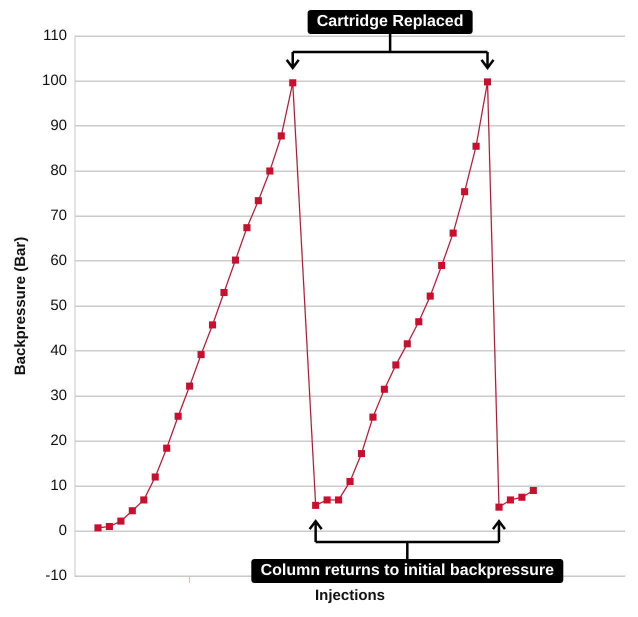 This screenshot has width=638, height=617. Describe the element at coordinates (55, 35) in the screenshot. I see `y-tick-label: 110` at that location.